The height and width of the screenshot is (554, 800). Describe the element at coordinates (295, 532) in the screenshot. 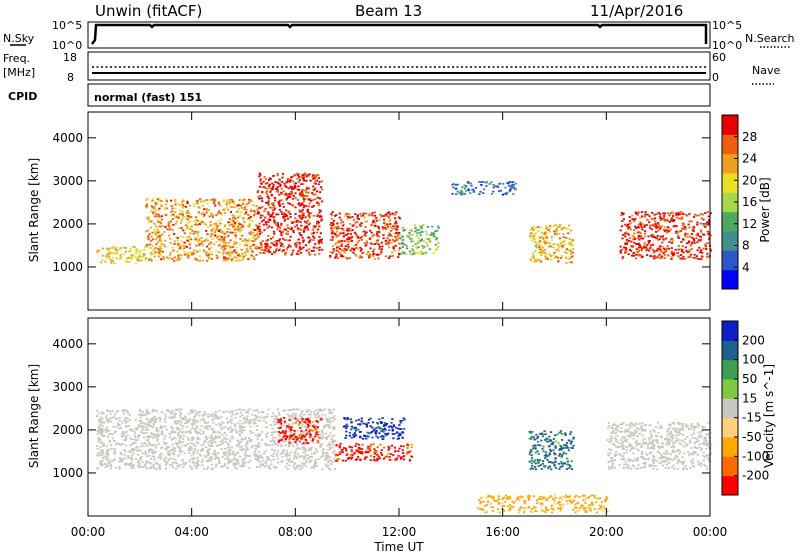

I see `xaxis-tick-label: 08:00` at that location.